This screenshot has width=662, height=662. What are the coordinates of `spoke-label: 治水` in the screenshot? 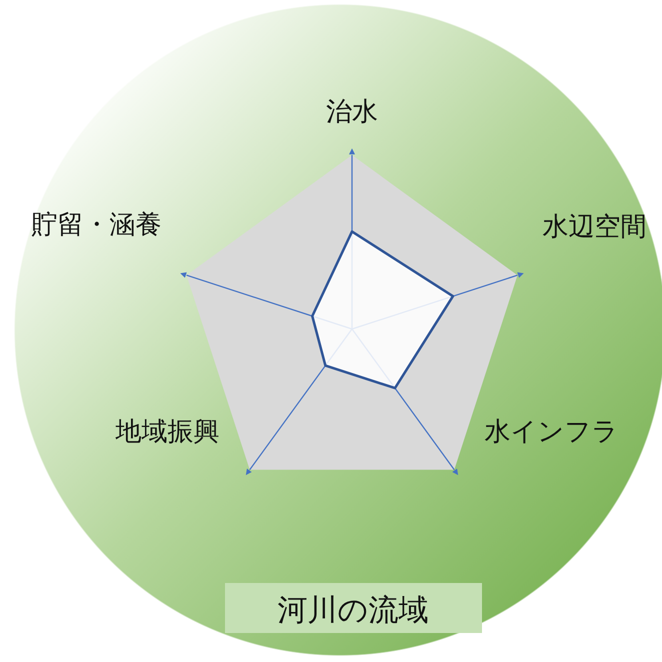 It's located at (352, 112).